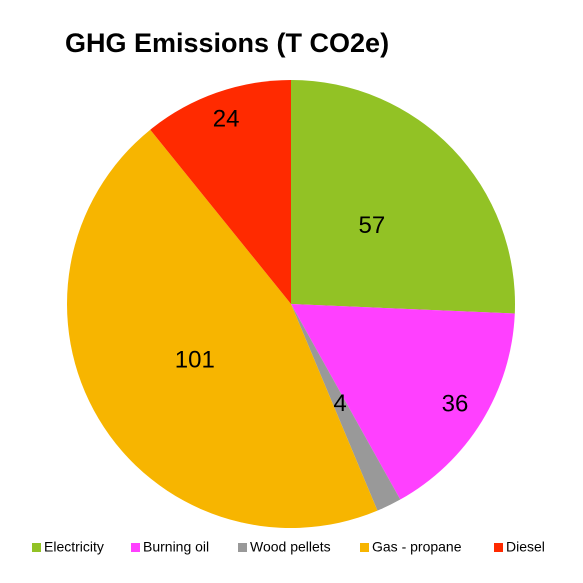 This screenshot has height=583, width=583. I want to click on value-label: 57, so click(372, 225).